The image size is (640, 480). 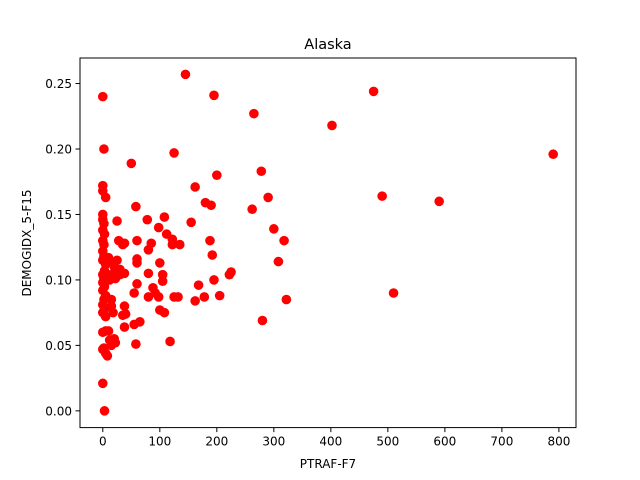 What do you see at coordinates (58, 149) in the screenshot?
I see `y-tick-label: 0.20` at bounding box center [58, 149].